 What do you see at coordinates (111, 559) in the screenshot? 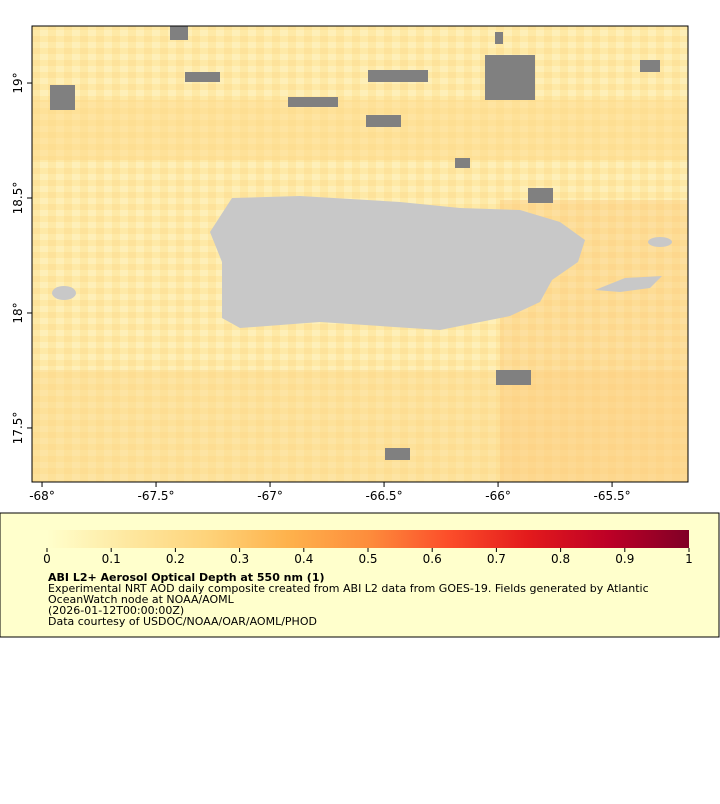
I see `colorbar-tick-label: 0.1` at bounding box center [111, 559].